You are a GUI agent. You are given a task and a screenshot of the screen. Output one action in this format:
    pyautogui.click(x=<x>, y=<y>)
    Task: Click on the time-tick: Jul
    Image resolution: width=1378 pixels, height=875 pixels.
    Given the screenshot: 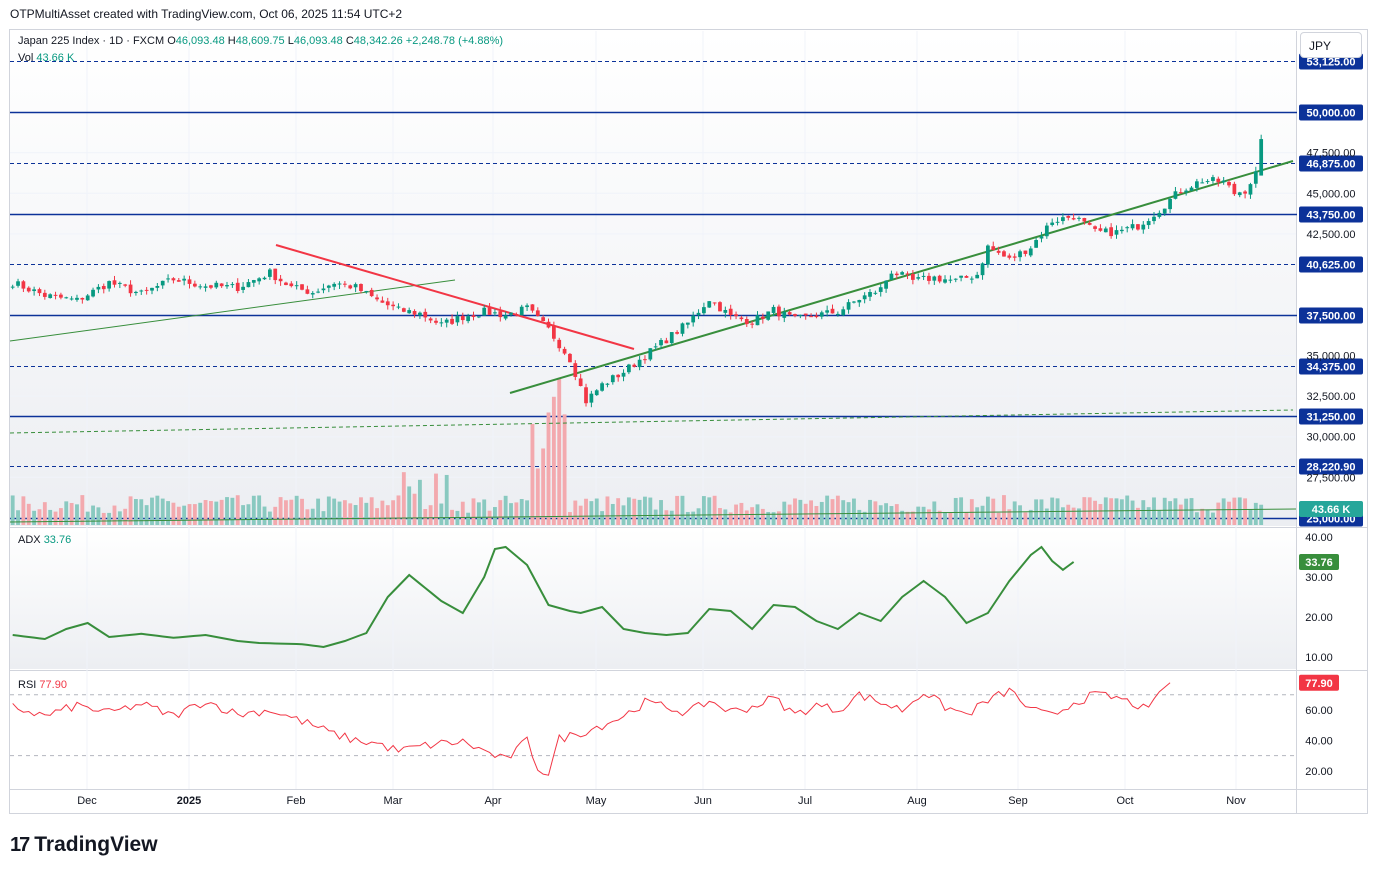 What is the action you would take?
    pyautogui.click(x=805, y=801)
    